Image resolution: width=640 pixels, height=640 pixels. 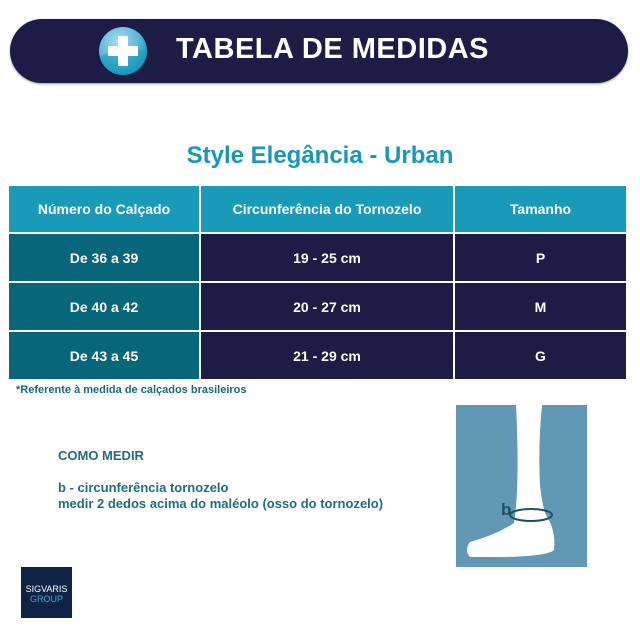 What do you see at coordinates (46, 599) in the screenshot?
I see `logo-subtext: GROUP` at bounding box center [46, 599].